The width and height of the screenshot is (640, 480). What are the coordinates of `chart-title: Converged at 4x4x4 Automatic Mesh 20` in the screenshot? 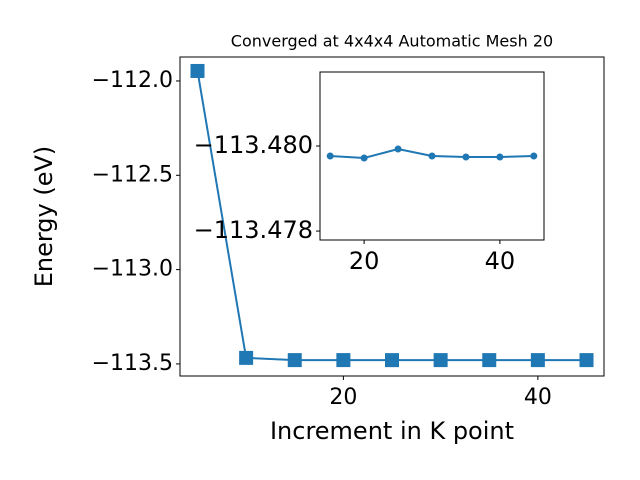 It's located at (392, 41).